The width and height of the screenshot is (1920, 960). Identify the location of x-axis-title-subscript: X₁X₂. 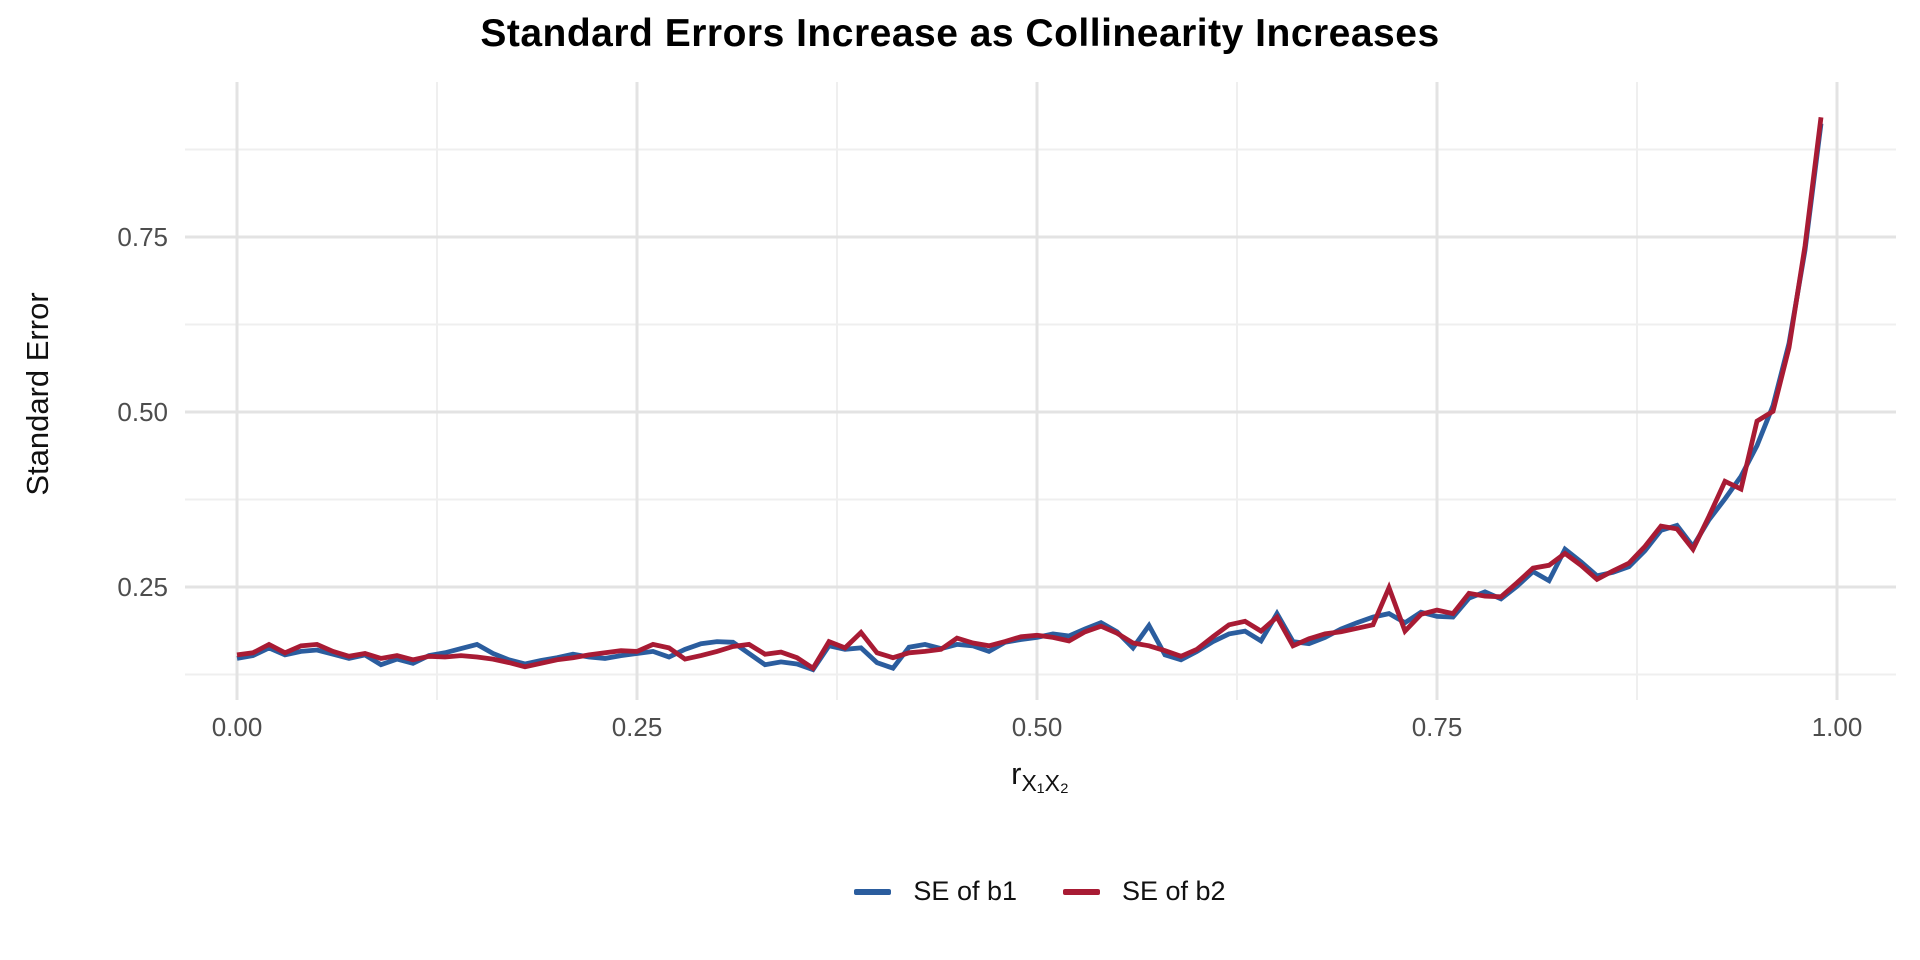
(1045, 783).